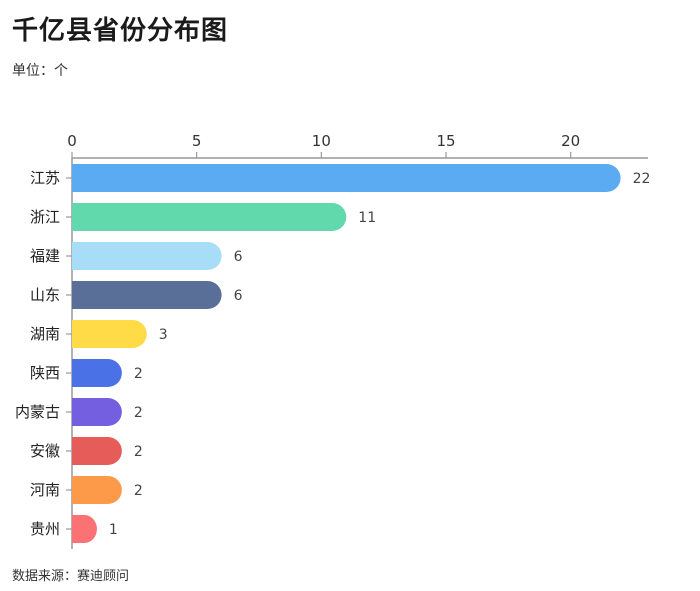  Describe the element at coordinates (45, 490) in the screenshot. I see `category-label: 河南` at that location.